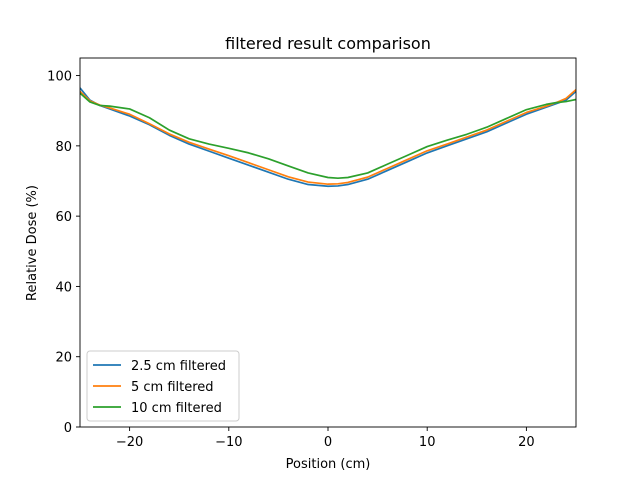  Describe the element at coordinates (328, 43) in the screenshot. I see `chart-title: filtered result comparison` at that location.